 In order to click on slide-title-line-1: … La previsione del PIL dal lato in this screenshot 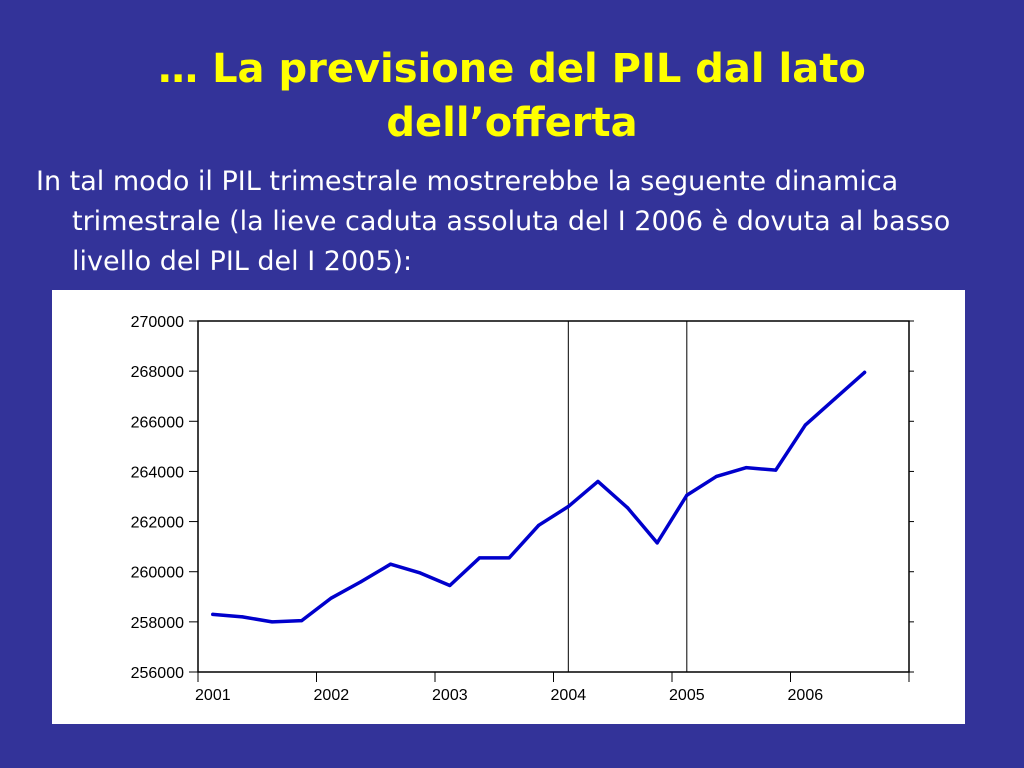, I will do `click(512, 69)`.